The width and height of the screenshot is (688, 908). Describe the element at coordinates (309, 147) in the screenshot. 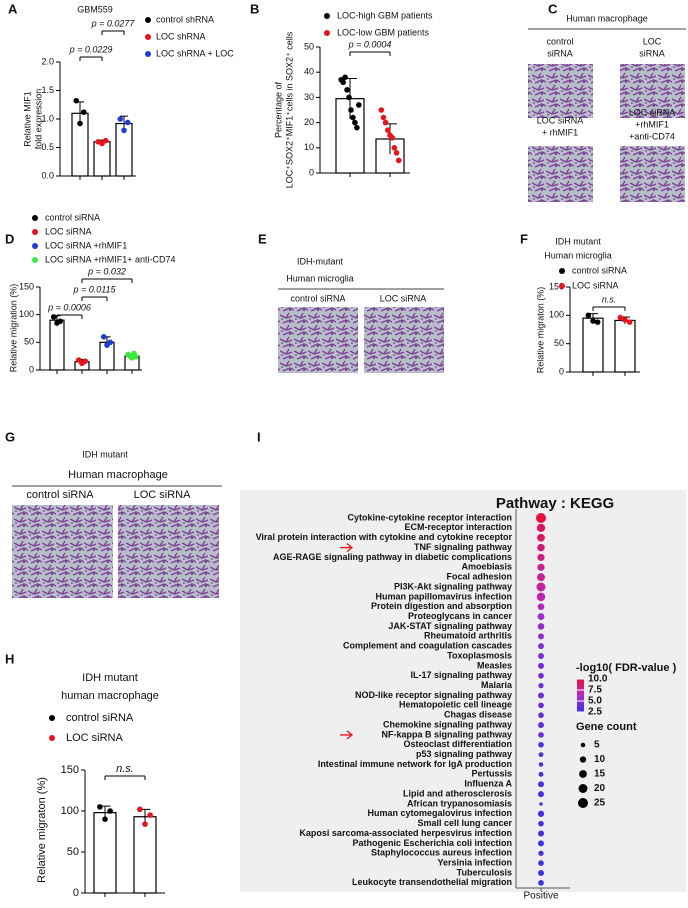

I see `y-tick-label: 10` at that location.